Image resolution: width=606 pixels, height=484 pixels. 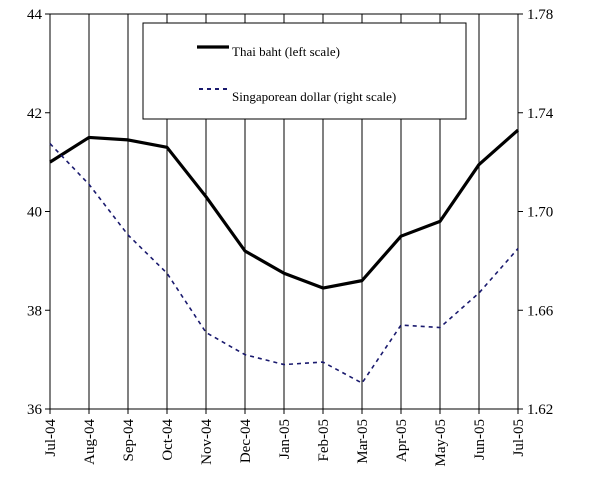 I want to click on x-tick-label-apr-05: Apr-05, so click(x=402, y=440).